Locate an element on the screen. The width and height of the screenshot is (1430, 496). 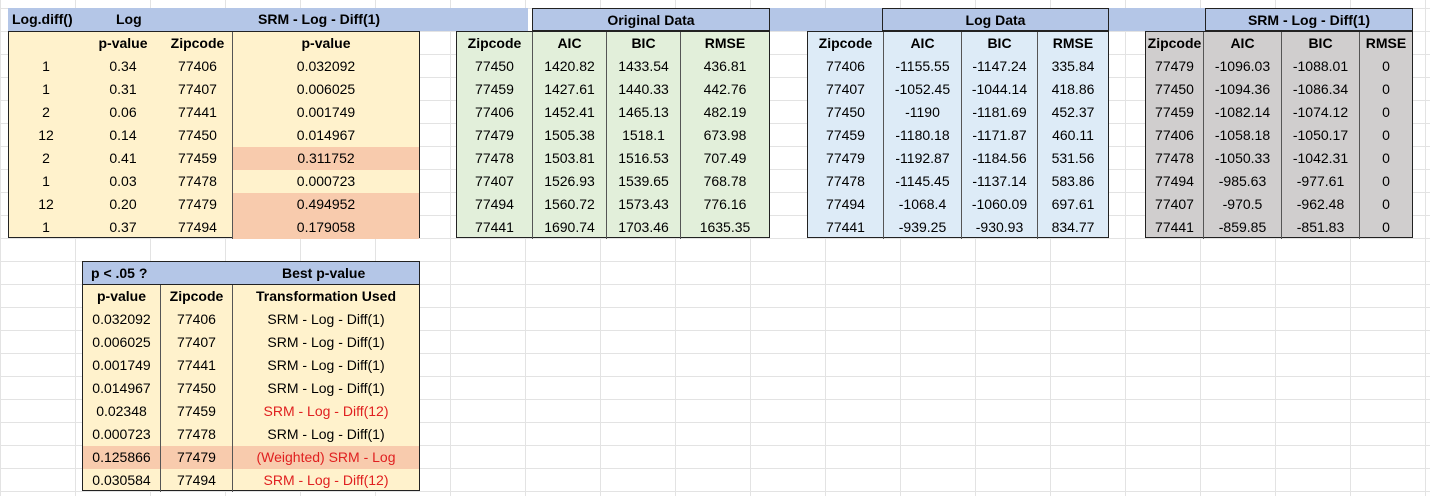
table-row: 0.030584 77494 SRM - Log - Diff(12) is located at coordinates (251, 480).